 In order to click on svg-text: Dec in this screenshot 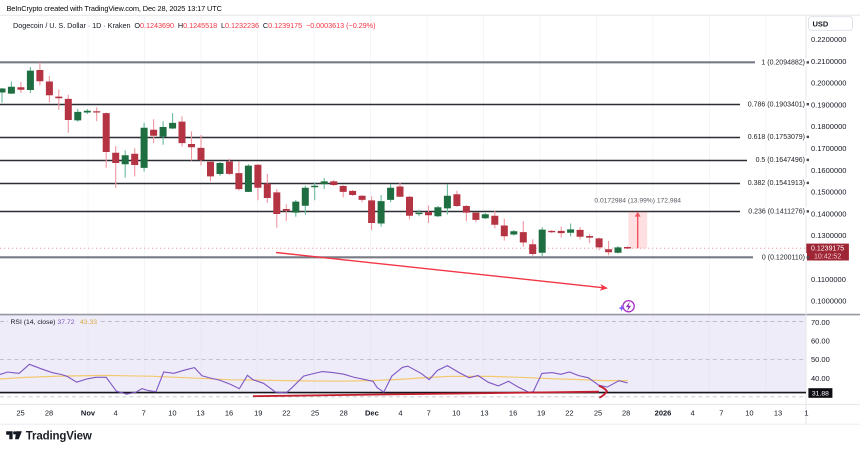, I will do `click(372, 412)`.